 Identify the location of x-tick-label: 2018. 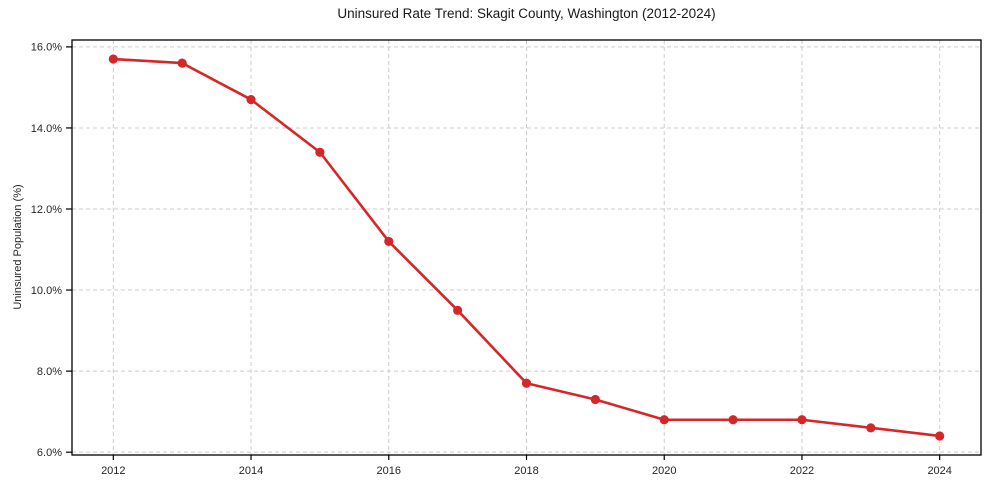
(526, 471).